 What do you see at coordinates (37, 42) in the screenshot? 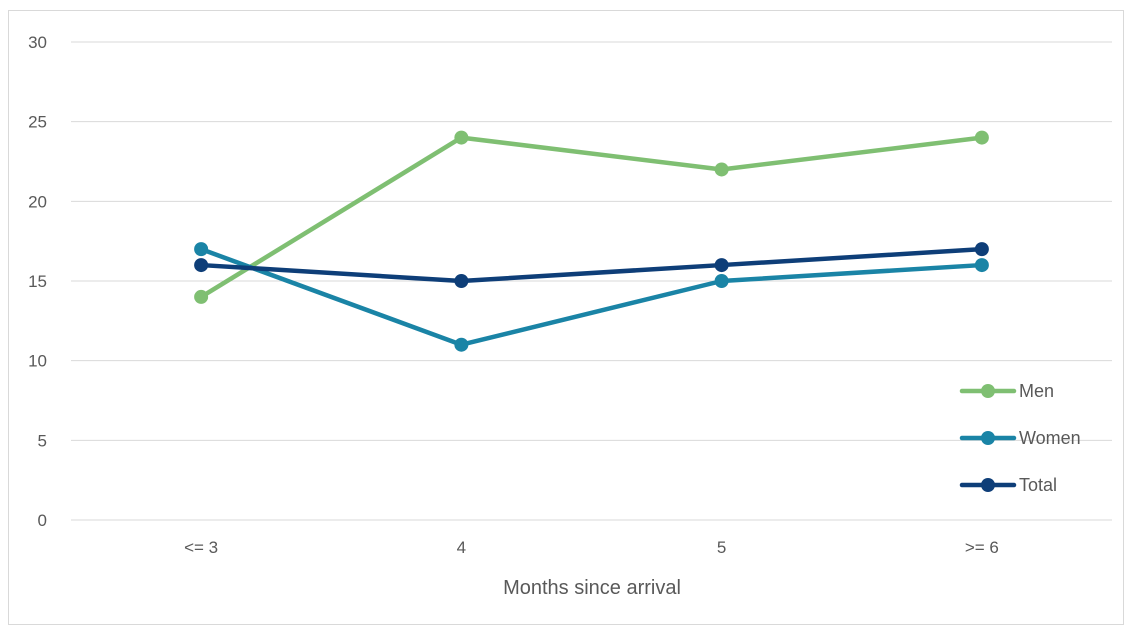
I see `y-tick-label: 30` at bounding box center [37, 42].